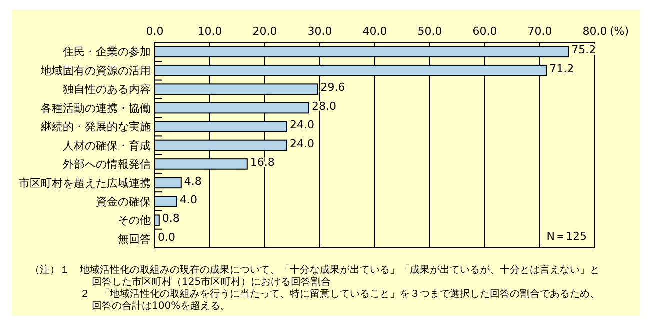 This screenshot has height=329, width=650. Describe the element at coordinates (107, 165) in the screenshot. I see `y-tick-label: 外部への情報発信` at that location.